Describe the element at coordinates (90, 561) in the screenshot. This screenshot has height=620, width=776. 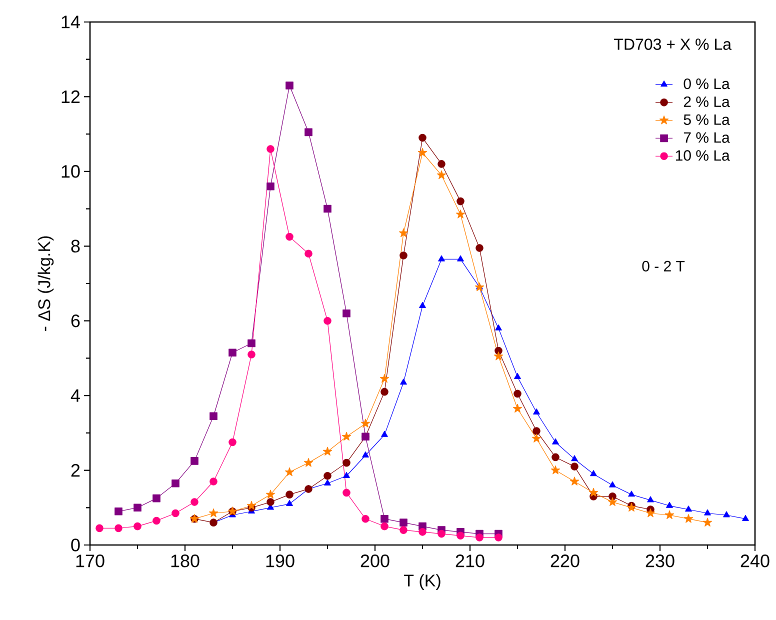
I see `x-tick-label: 170` at that location.